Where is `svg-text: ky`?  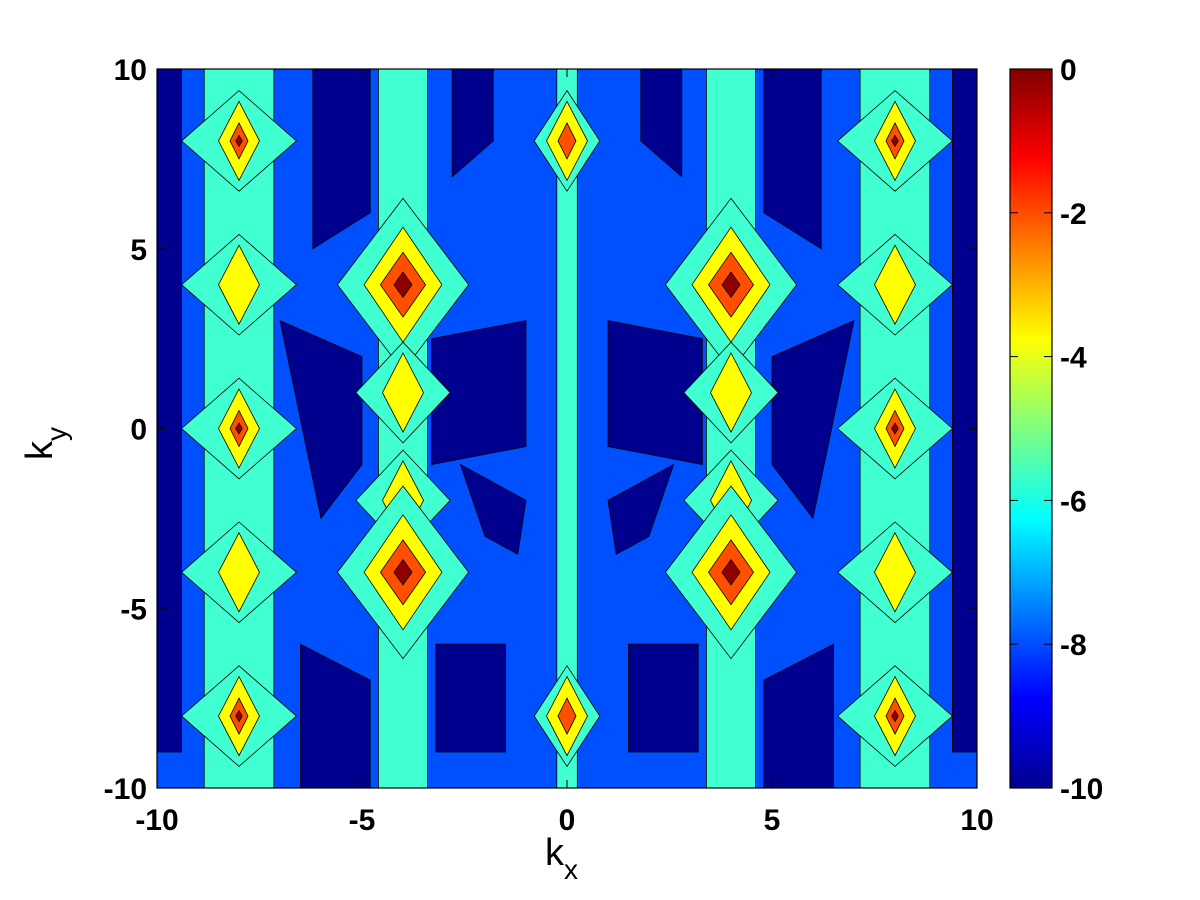
svg-text: ky is located at coordinates (45, 443).